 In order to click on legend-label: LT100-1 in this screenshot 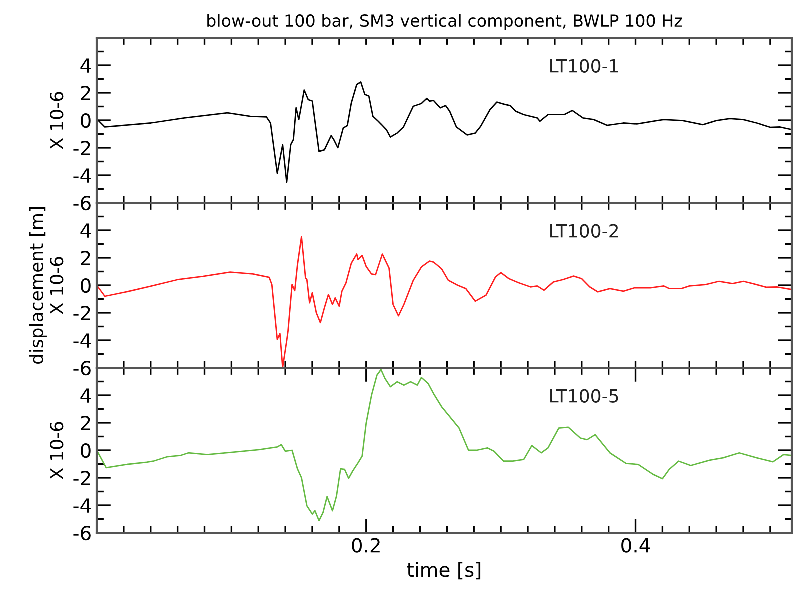, I will do `click(584, 66)`.